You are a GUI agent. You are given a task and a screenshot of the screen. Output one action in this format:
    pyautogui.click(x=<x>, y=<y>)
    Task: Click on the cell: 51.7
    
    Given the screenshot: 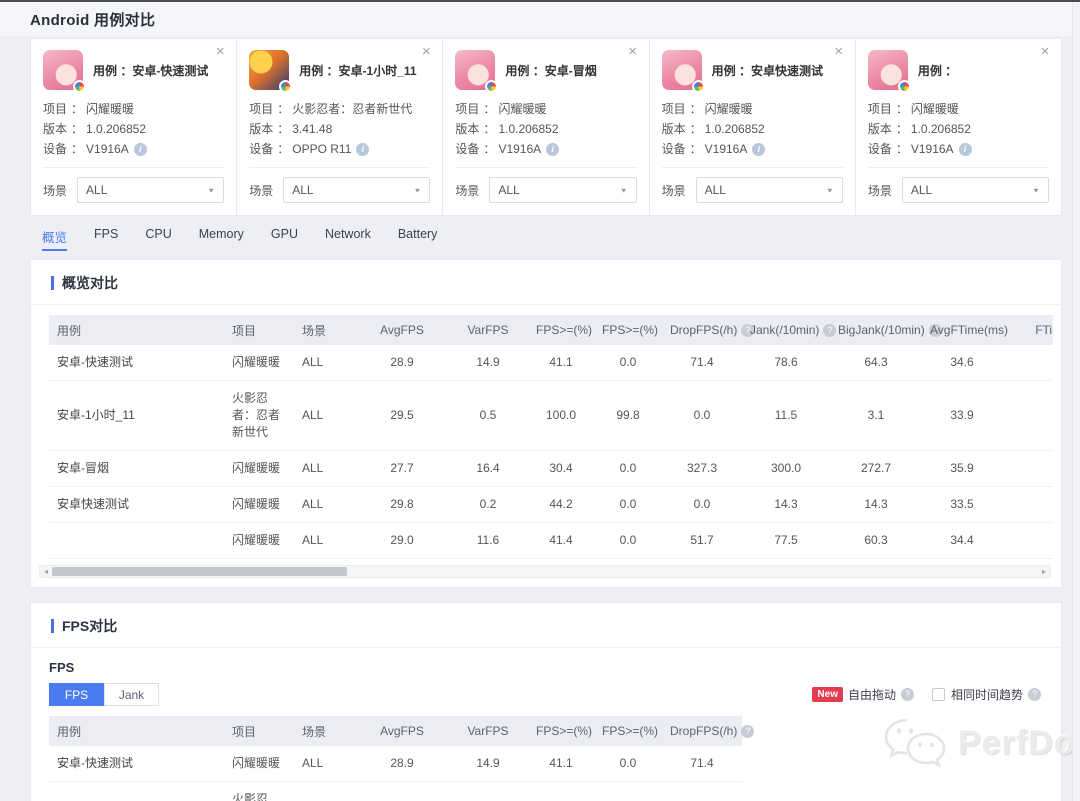 What is the action you would take?
    pyautogui.click(x=702, y=540)
    